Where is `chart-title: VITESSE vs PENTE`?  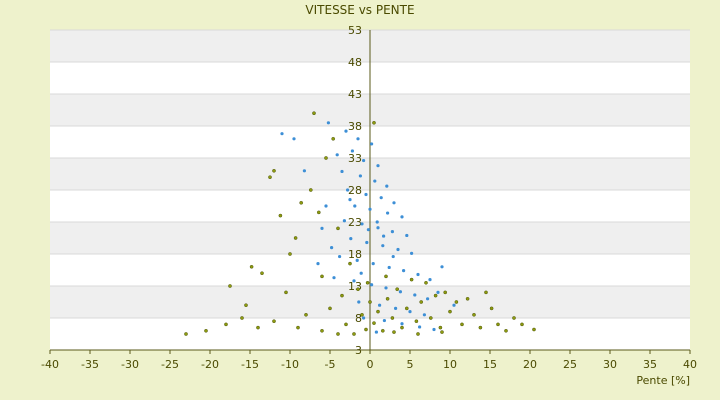
chart-title: VITESSE vs PENTE is located at coordinates (359, 10).